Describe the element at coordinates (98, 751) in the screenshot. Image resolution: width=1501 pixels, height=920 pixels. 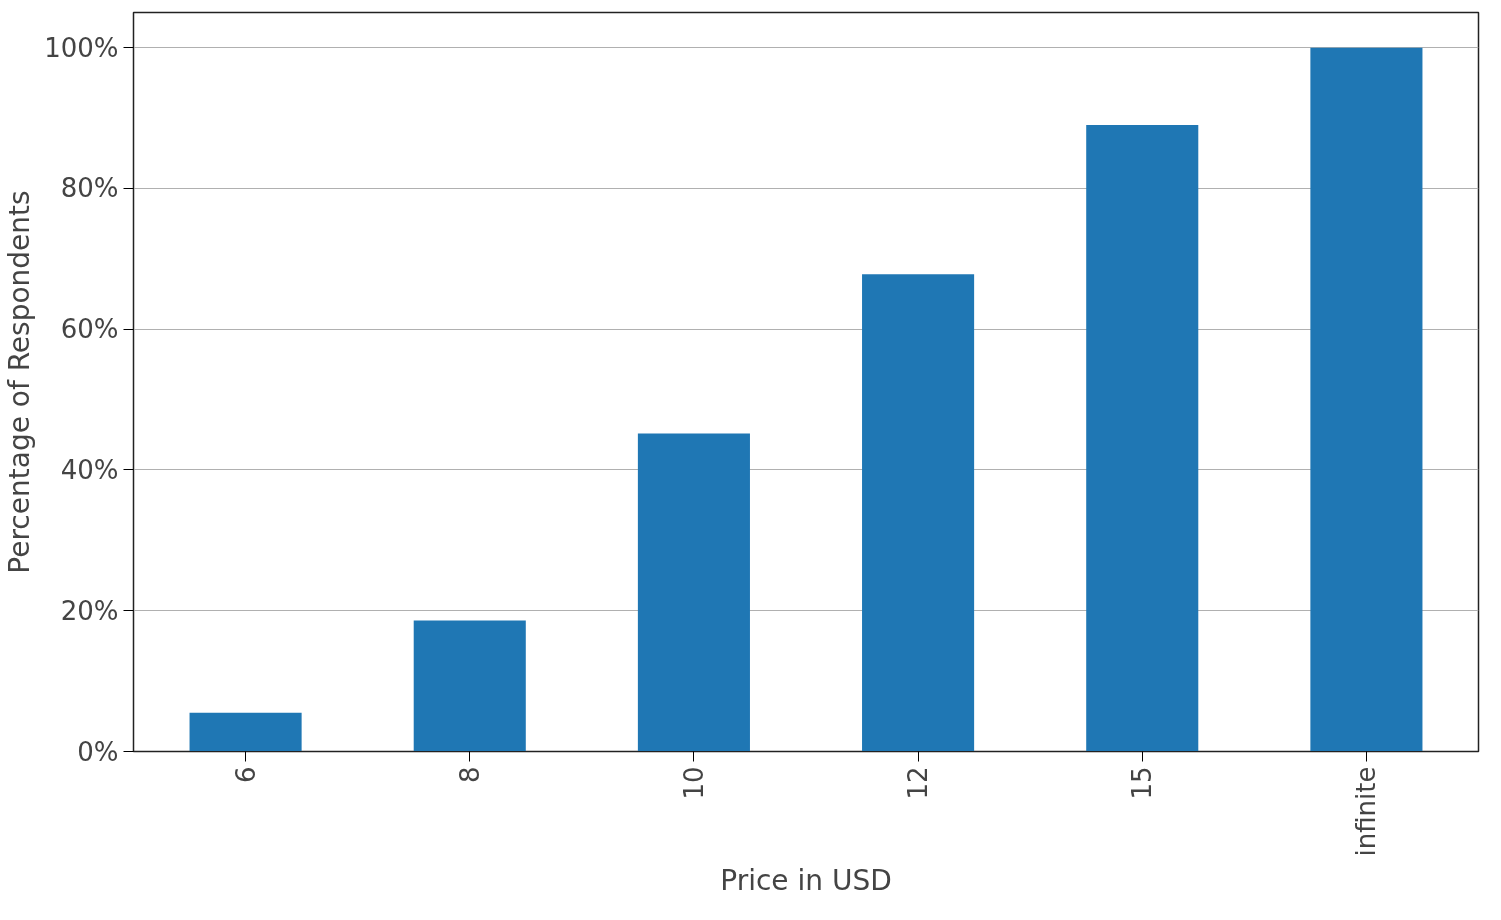
I see `y-tick-label: 0%` at that location.